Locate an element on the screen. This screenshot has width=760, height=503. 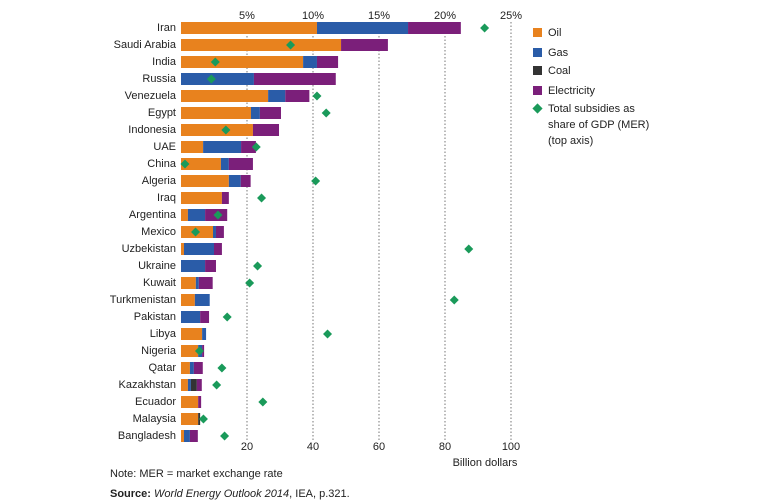
category-label: Ukraine is located at coordinates (157, 266).